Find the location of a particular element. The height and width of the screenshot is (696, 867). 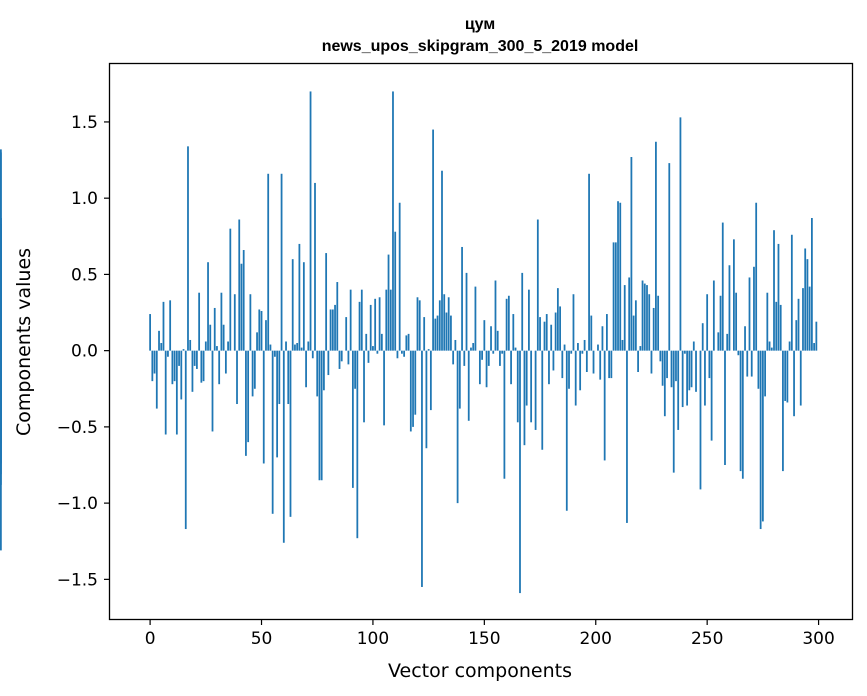

y-tick-label: 0.5 is located at coordinates (84, 275).